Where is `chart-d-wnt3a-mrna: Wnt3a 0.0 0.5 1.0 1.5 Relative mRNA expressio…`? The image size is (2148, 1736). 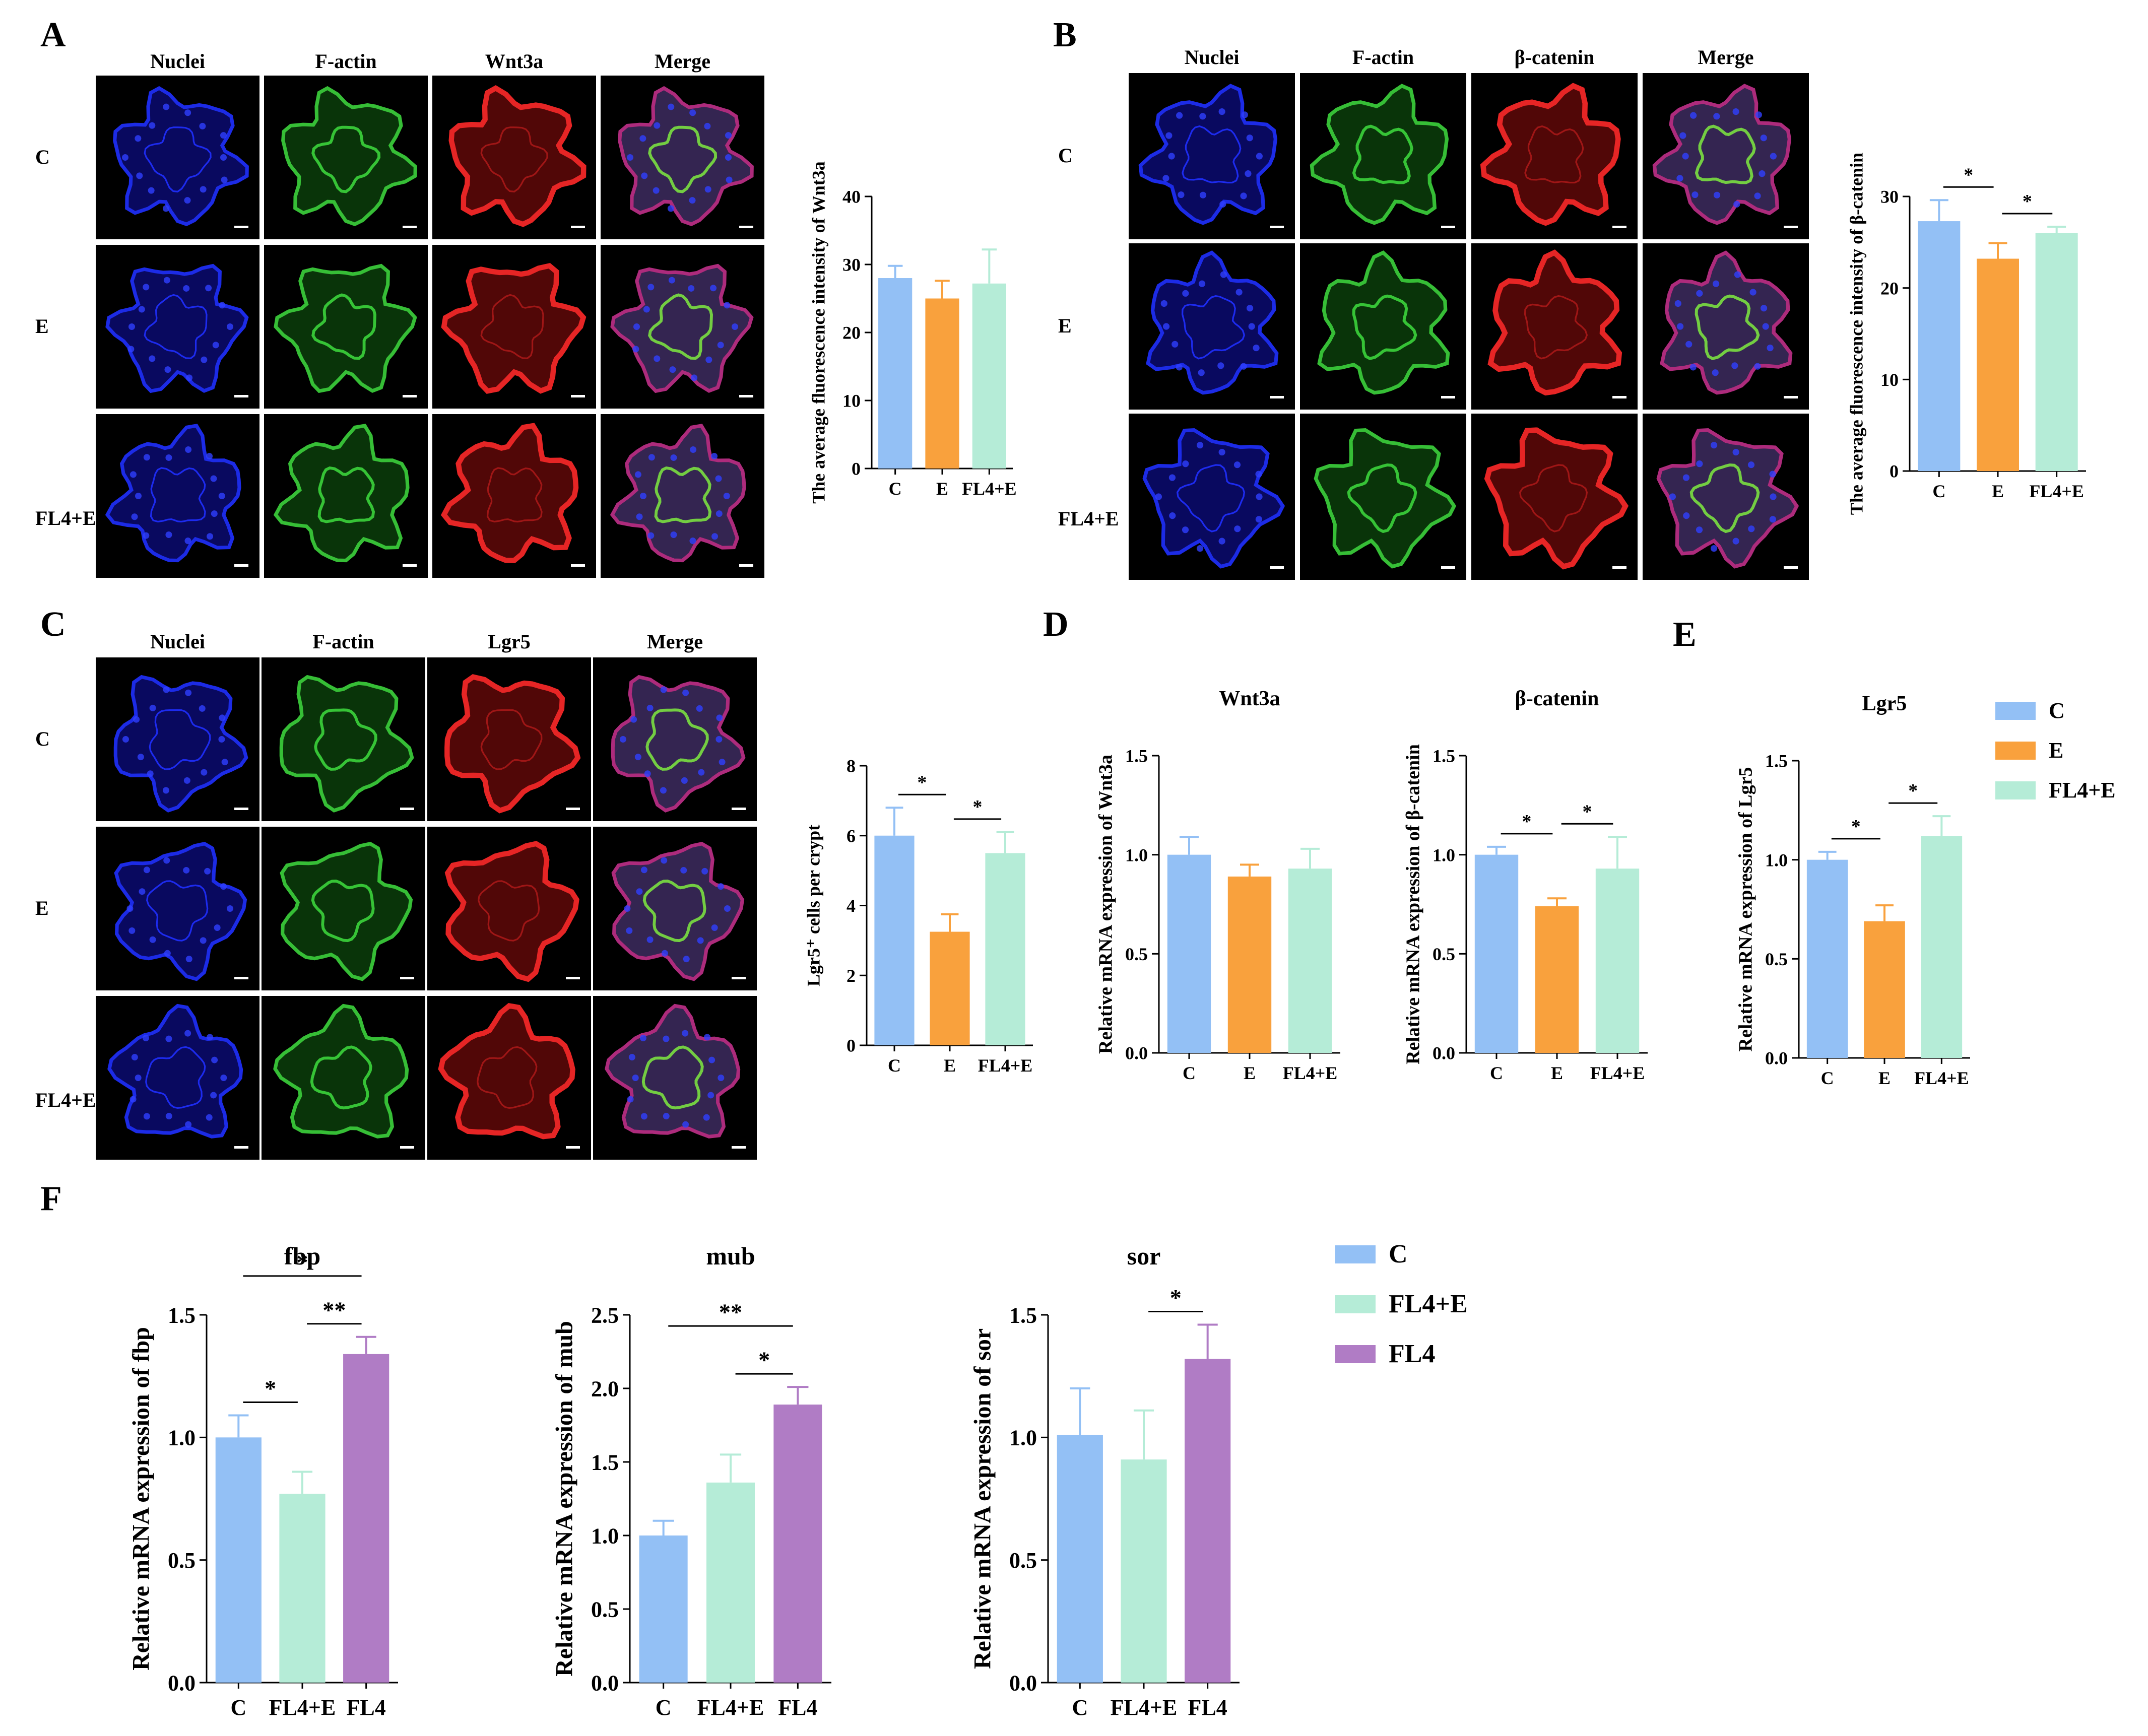
chart-d-wnt3a-mrna: Wnt3a 0.0 0.5 1.0 1.5 Relative mRNA expressio… is located at coordinates (1217, 885).